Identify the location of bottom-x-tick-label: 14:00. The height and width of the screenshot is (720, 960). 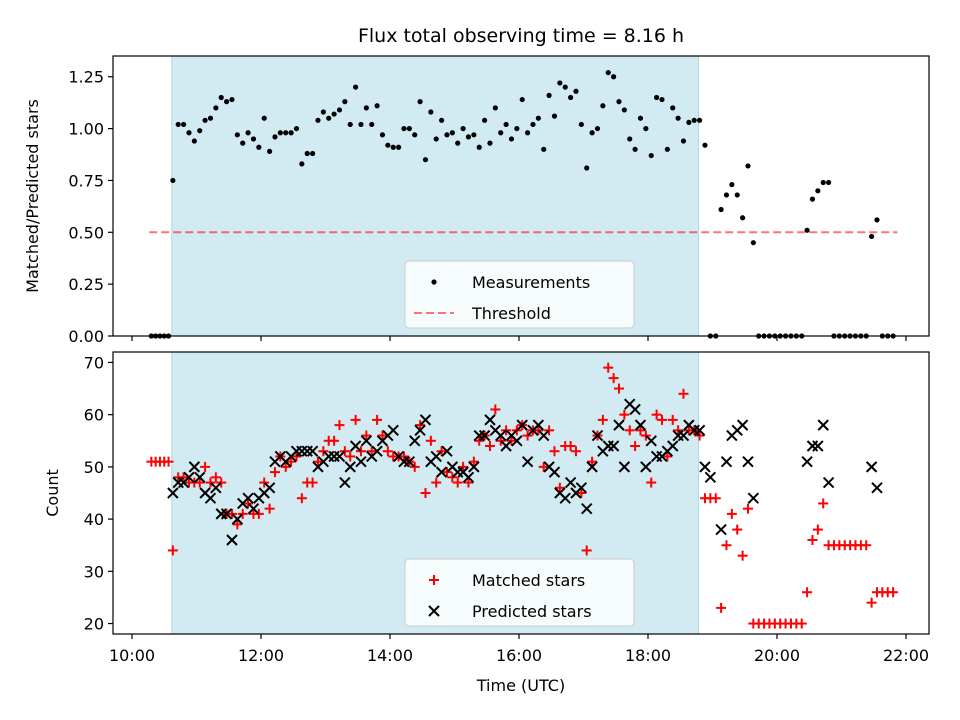
(390, 655).